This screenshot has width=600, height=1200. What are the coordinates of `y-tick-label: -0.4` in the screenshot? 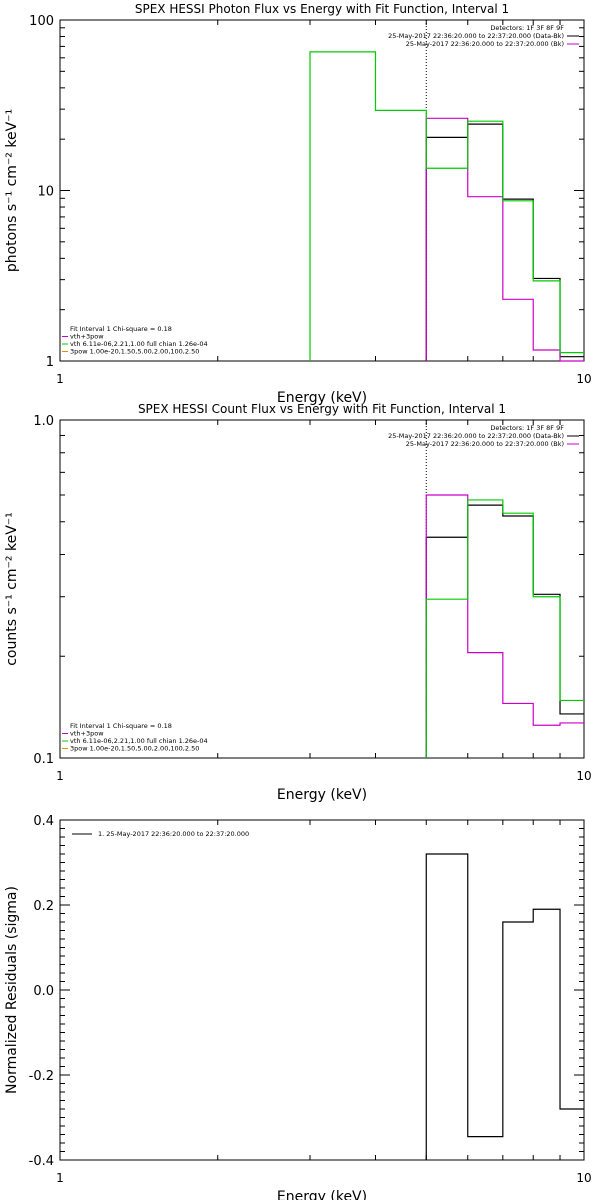 It's located at (41, 1161).